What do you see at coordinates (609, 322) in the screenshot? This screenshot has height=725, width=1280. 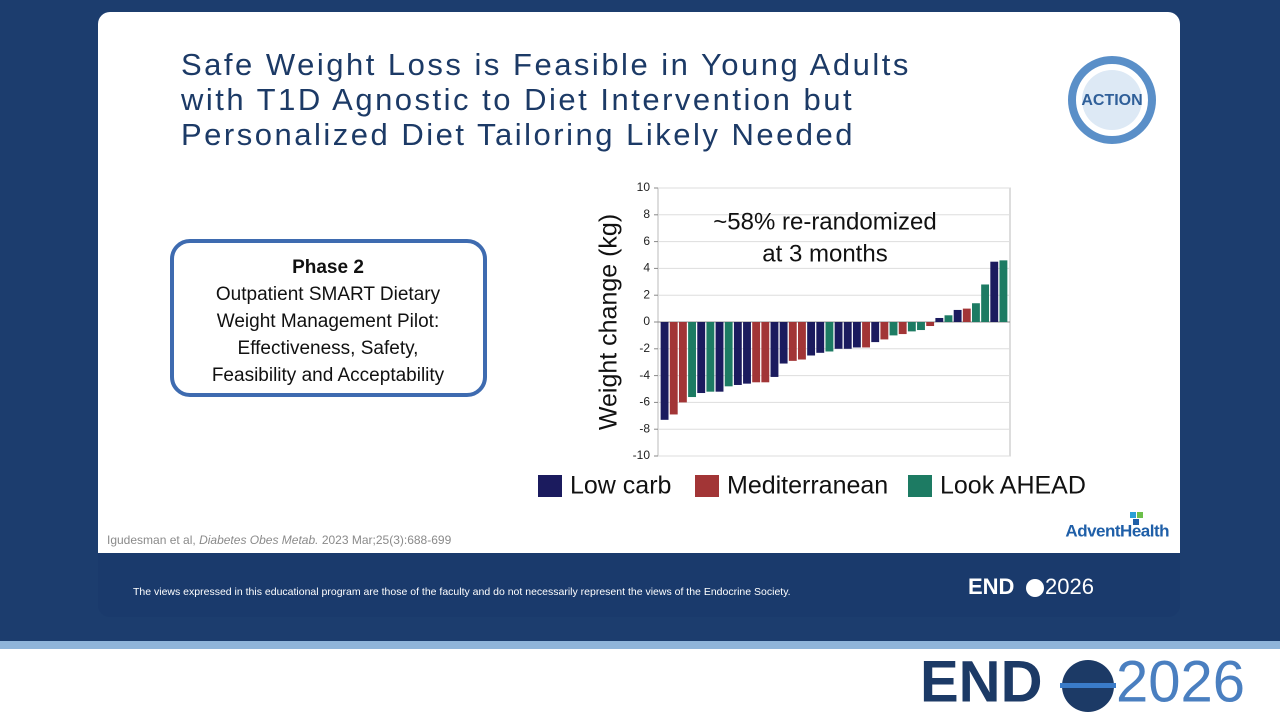 I see `y-axis-label: Weight change (kg)` at bounding box center [609, 322].